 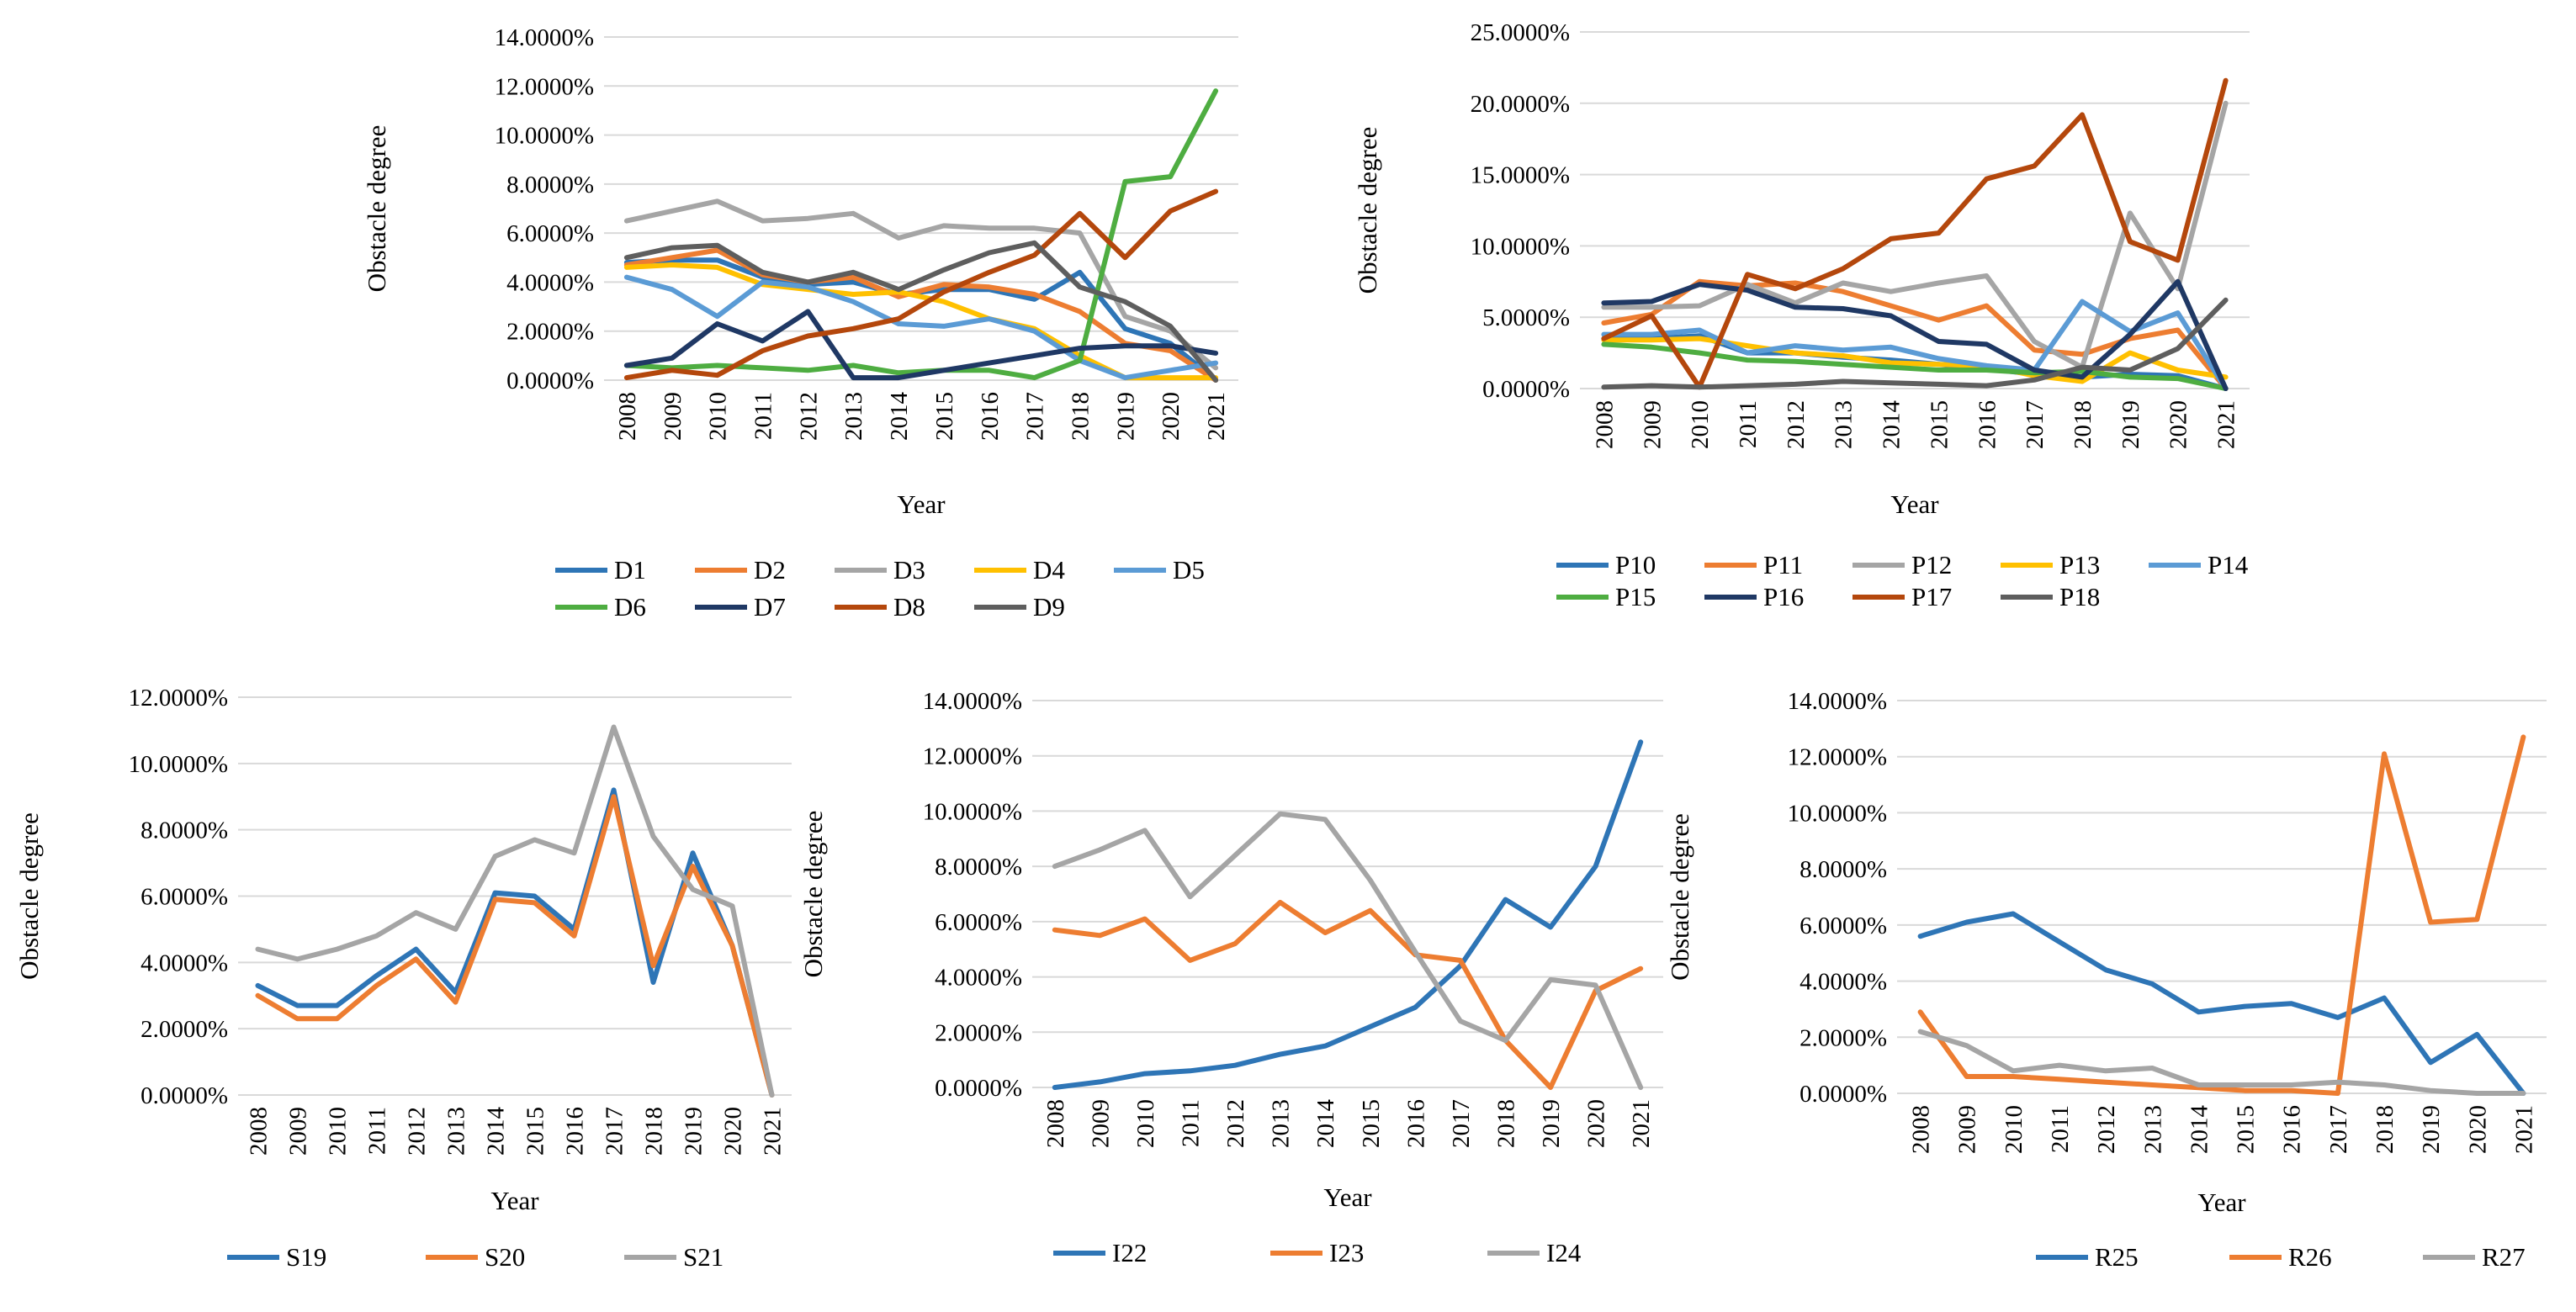 I want to click on legend-label-D3: D3, so click(x=909, y=570).